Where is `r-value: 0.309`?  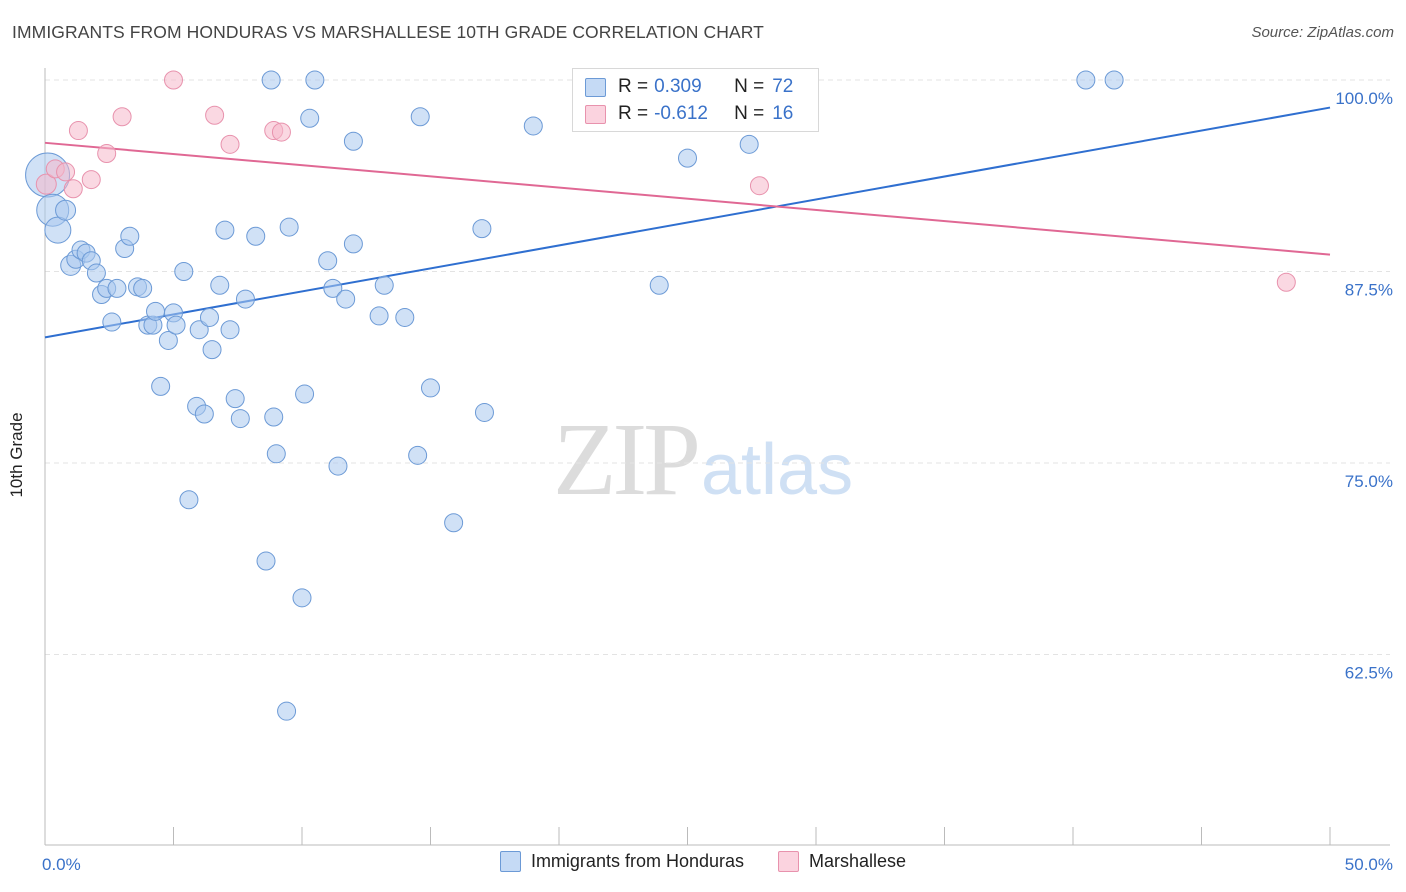
r-value: 0.309 is located at coordinates (678, 86).